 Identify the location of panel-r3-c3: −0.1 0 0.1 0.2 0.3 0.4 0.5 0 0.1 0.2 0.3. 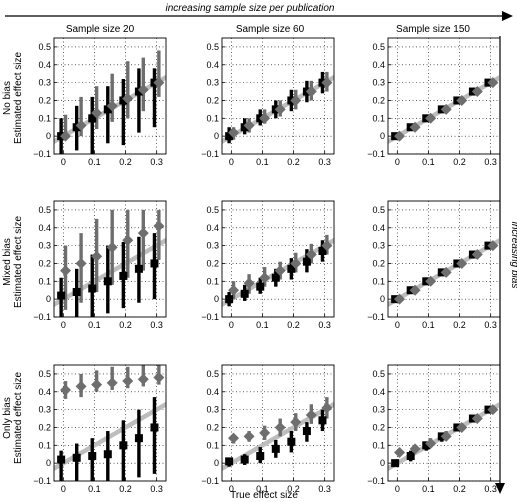
(434, 429).